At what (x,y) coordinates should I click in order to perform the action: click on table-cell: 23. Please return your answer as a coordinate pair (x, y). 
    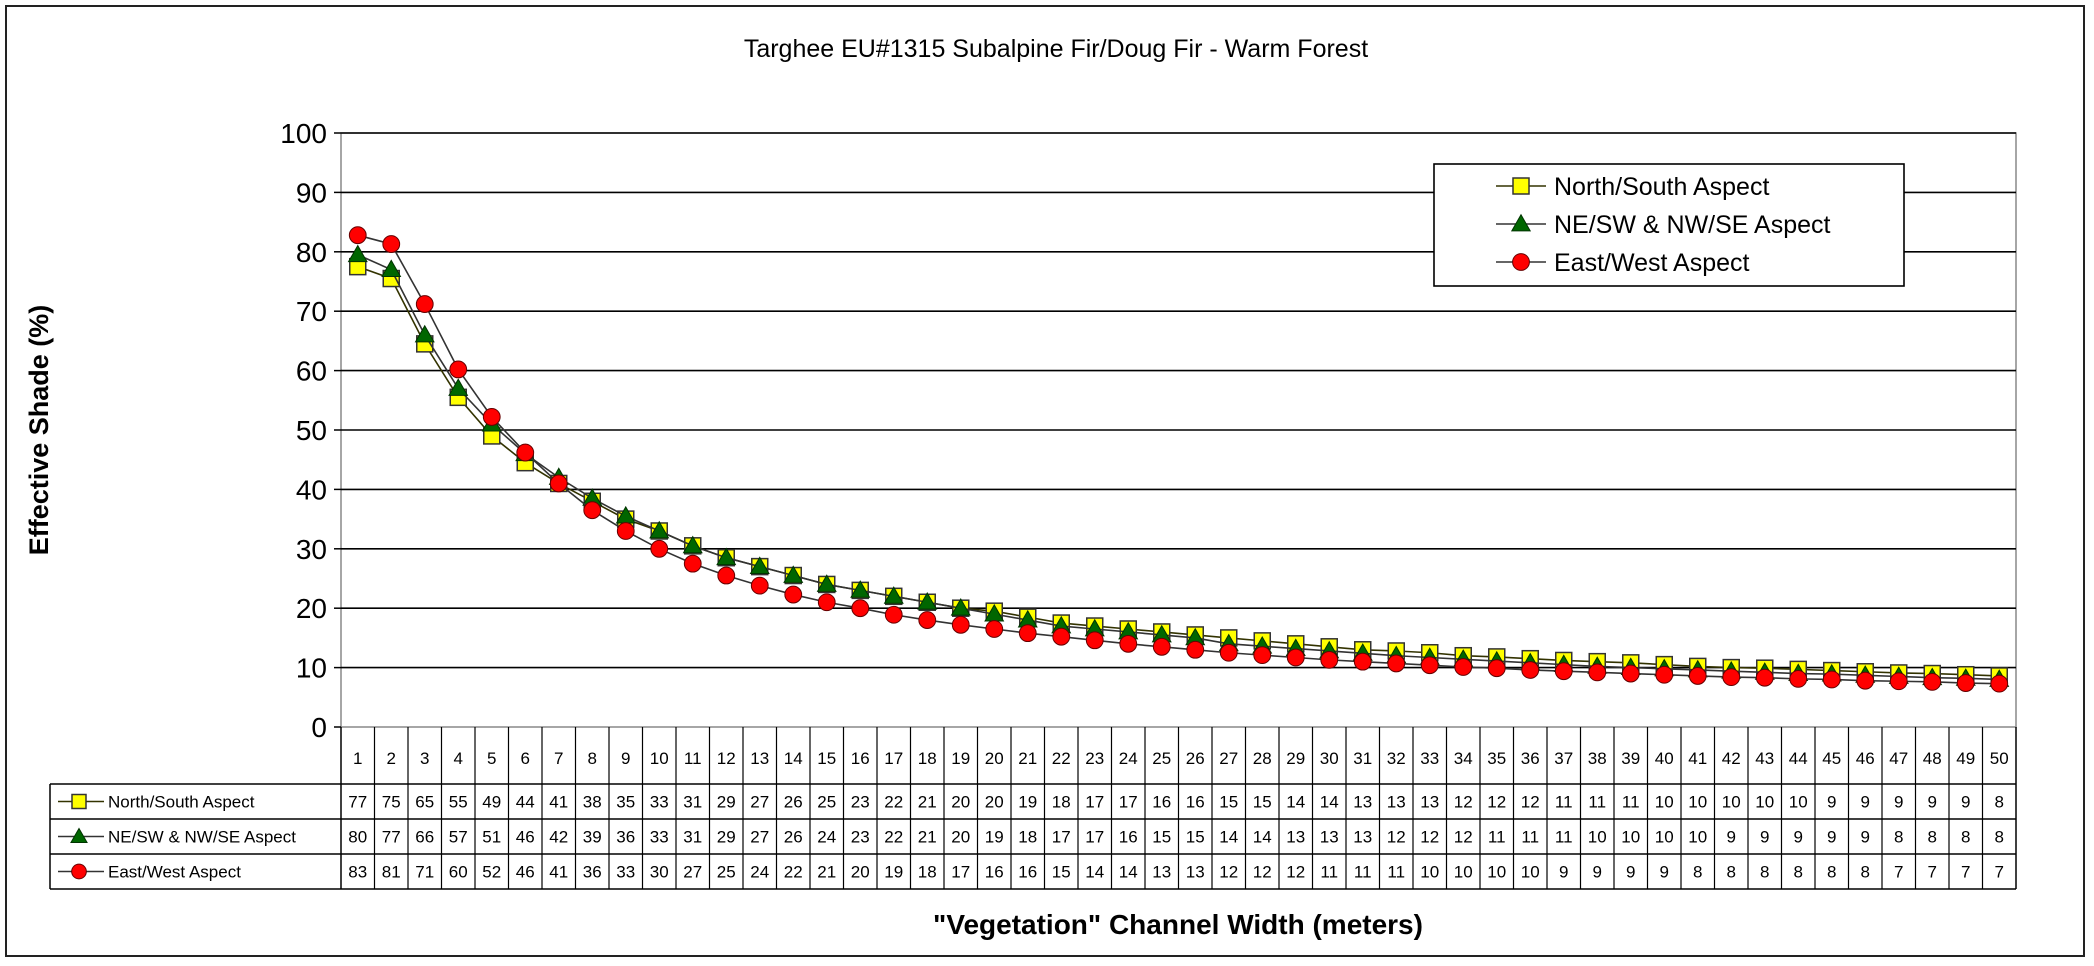
    Looking at the image, I should click on (860, 837).